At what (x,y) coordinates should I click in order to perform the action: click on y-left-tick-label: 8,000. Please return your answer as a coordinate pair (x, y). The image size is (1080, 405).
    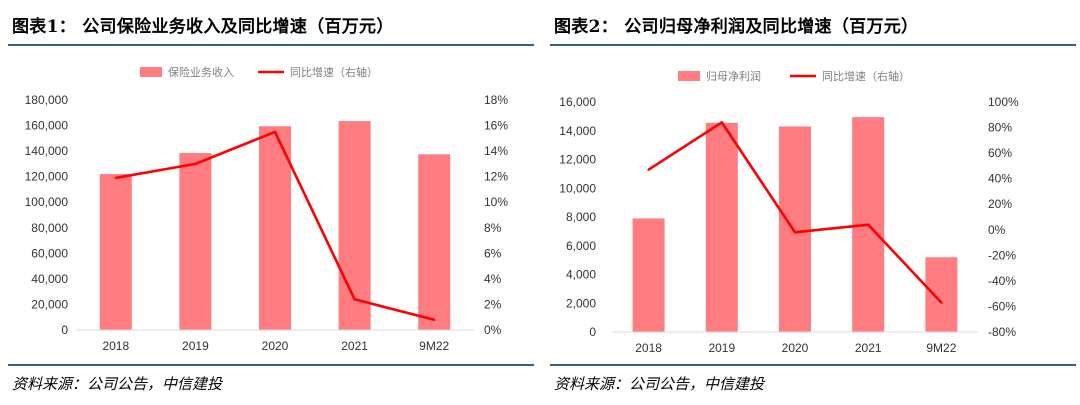
    Looking at the image, I should click on (581, 217).